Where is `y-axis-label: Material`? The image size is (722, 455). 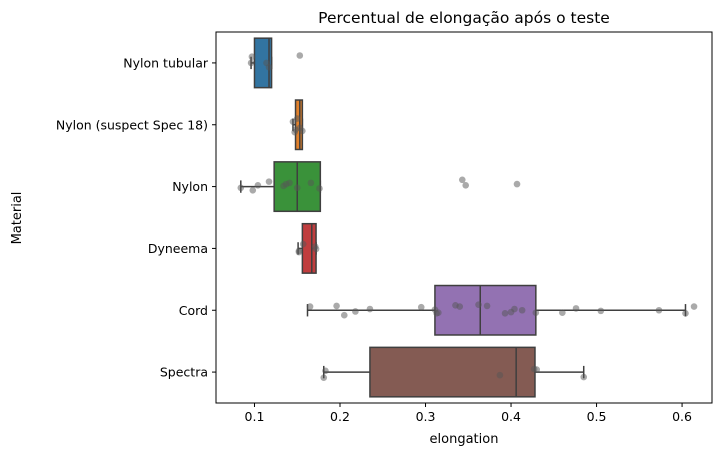
y-axis-label: Material is located at coordinates (17, 218).